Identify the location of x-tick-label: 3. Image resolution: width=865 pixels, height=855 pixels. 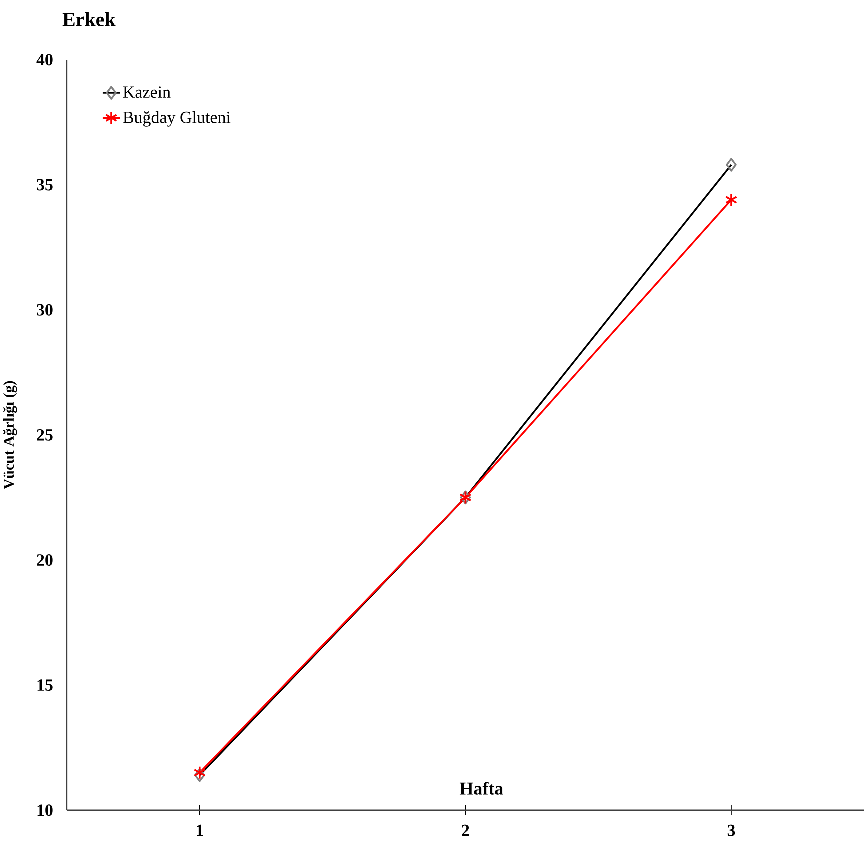
(732, 830).